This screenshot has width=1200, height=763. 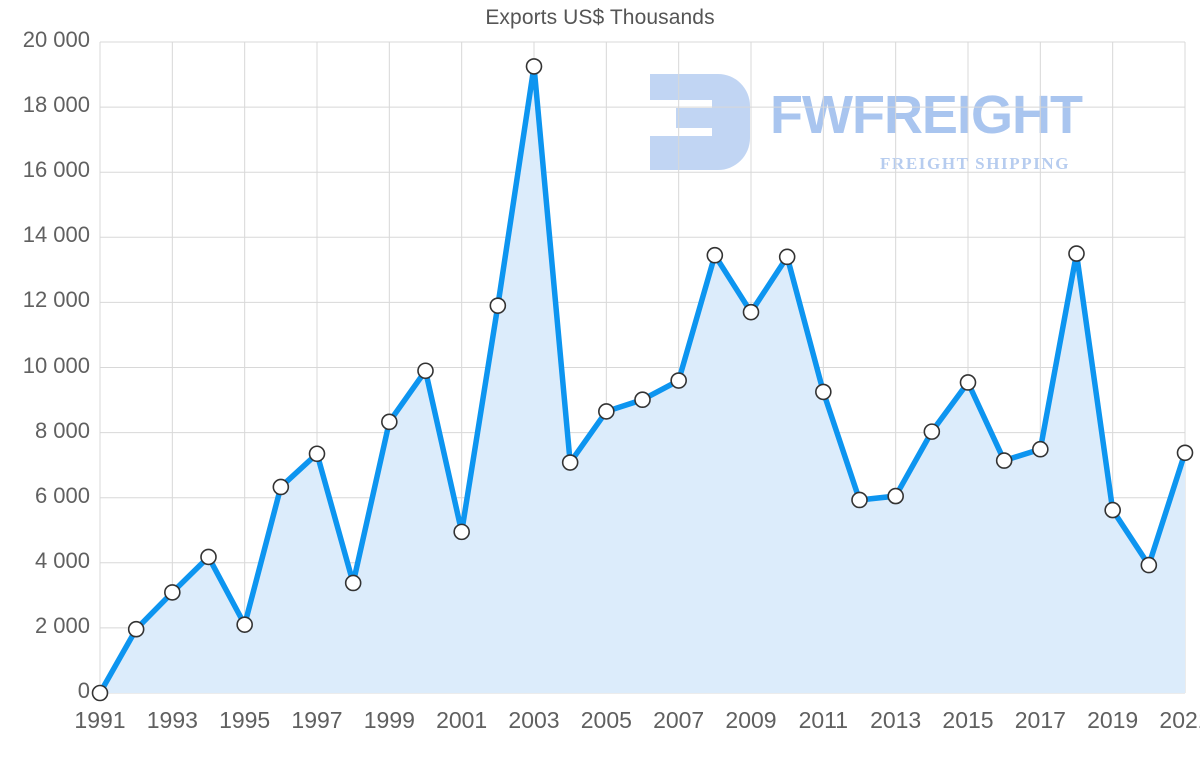 I want to click on x-axis-tick-label: 2021, so click(x=1179, y=720).